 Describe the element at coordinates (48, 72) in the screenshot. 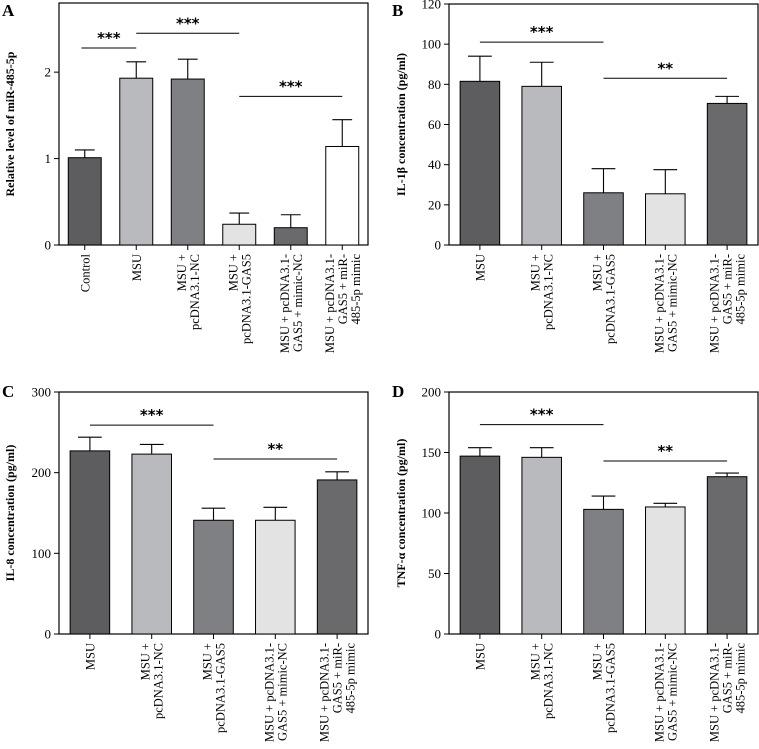

I see `y-tick-label: 2` at that location.